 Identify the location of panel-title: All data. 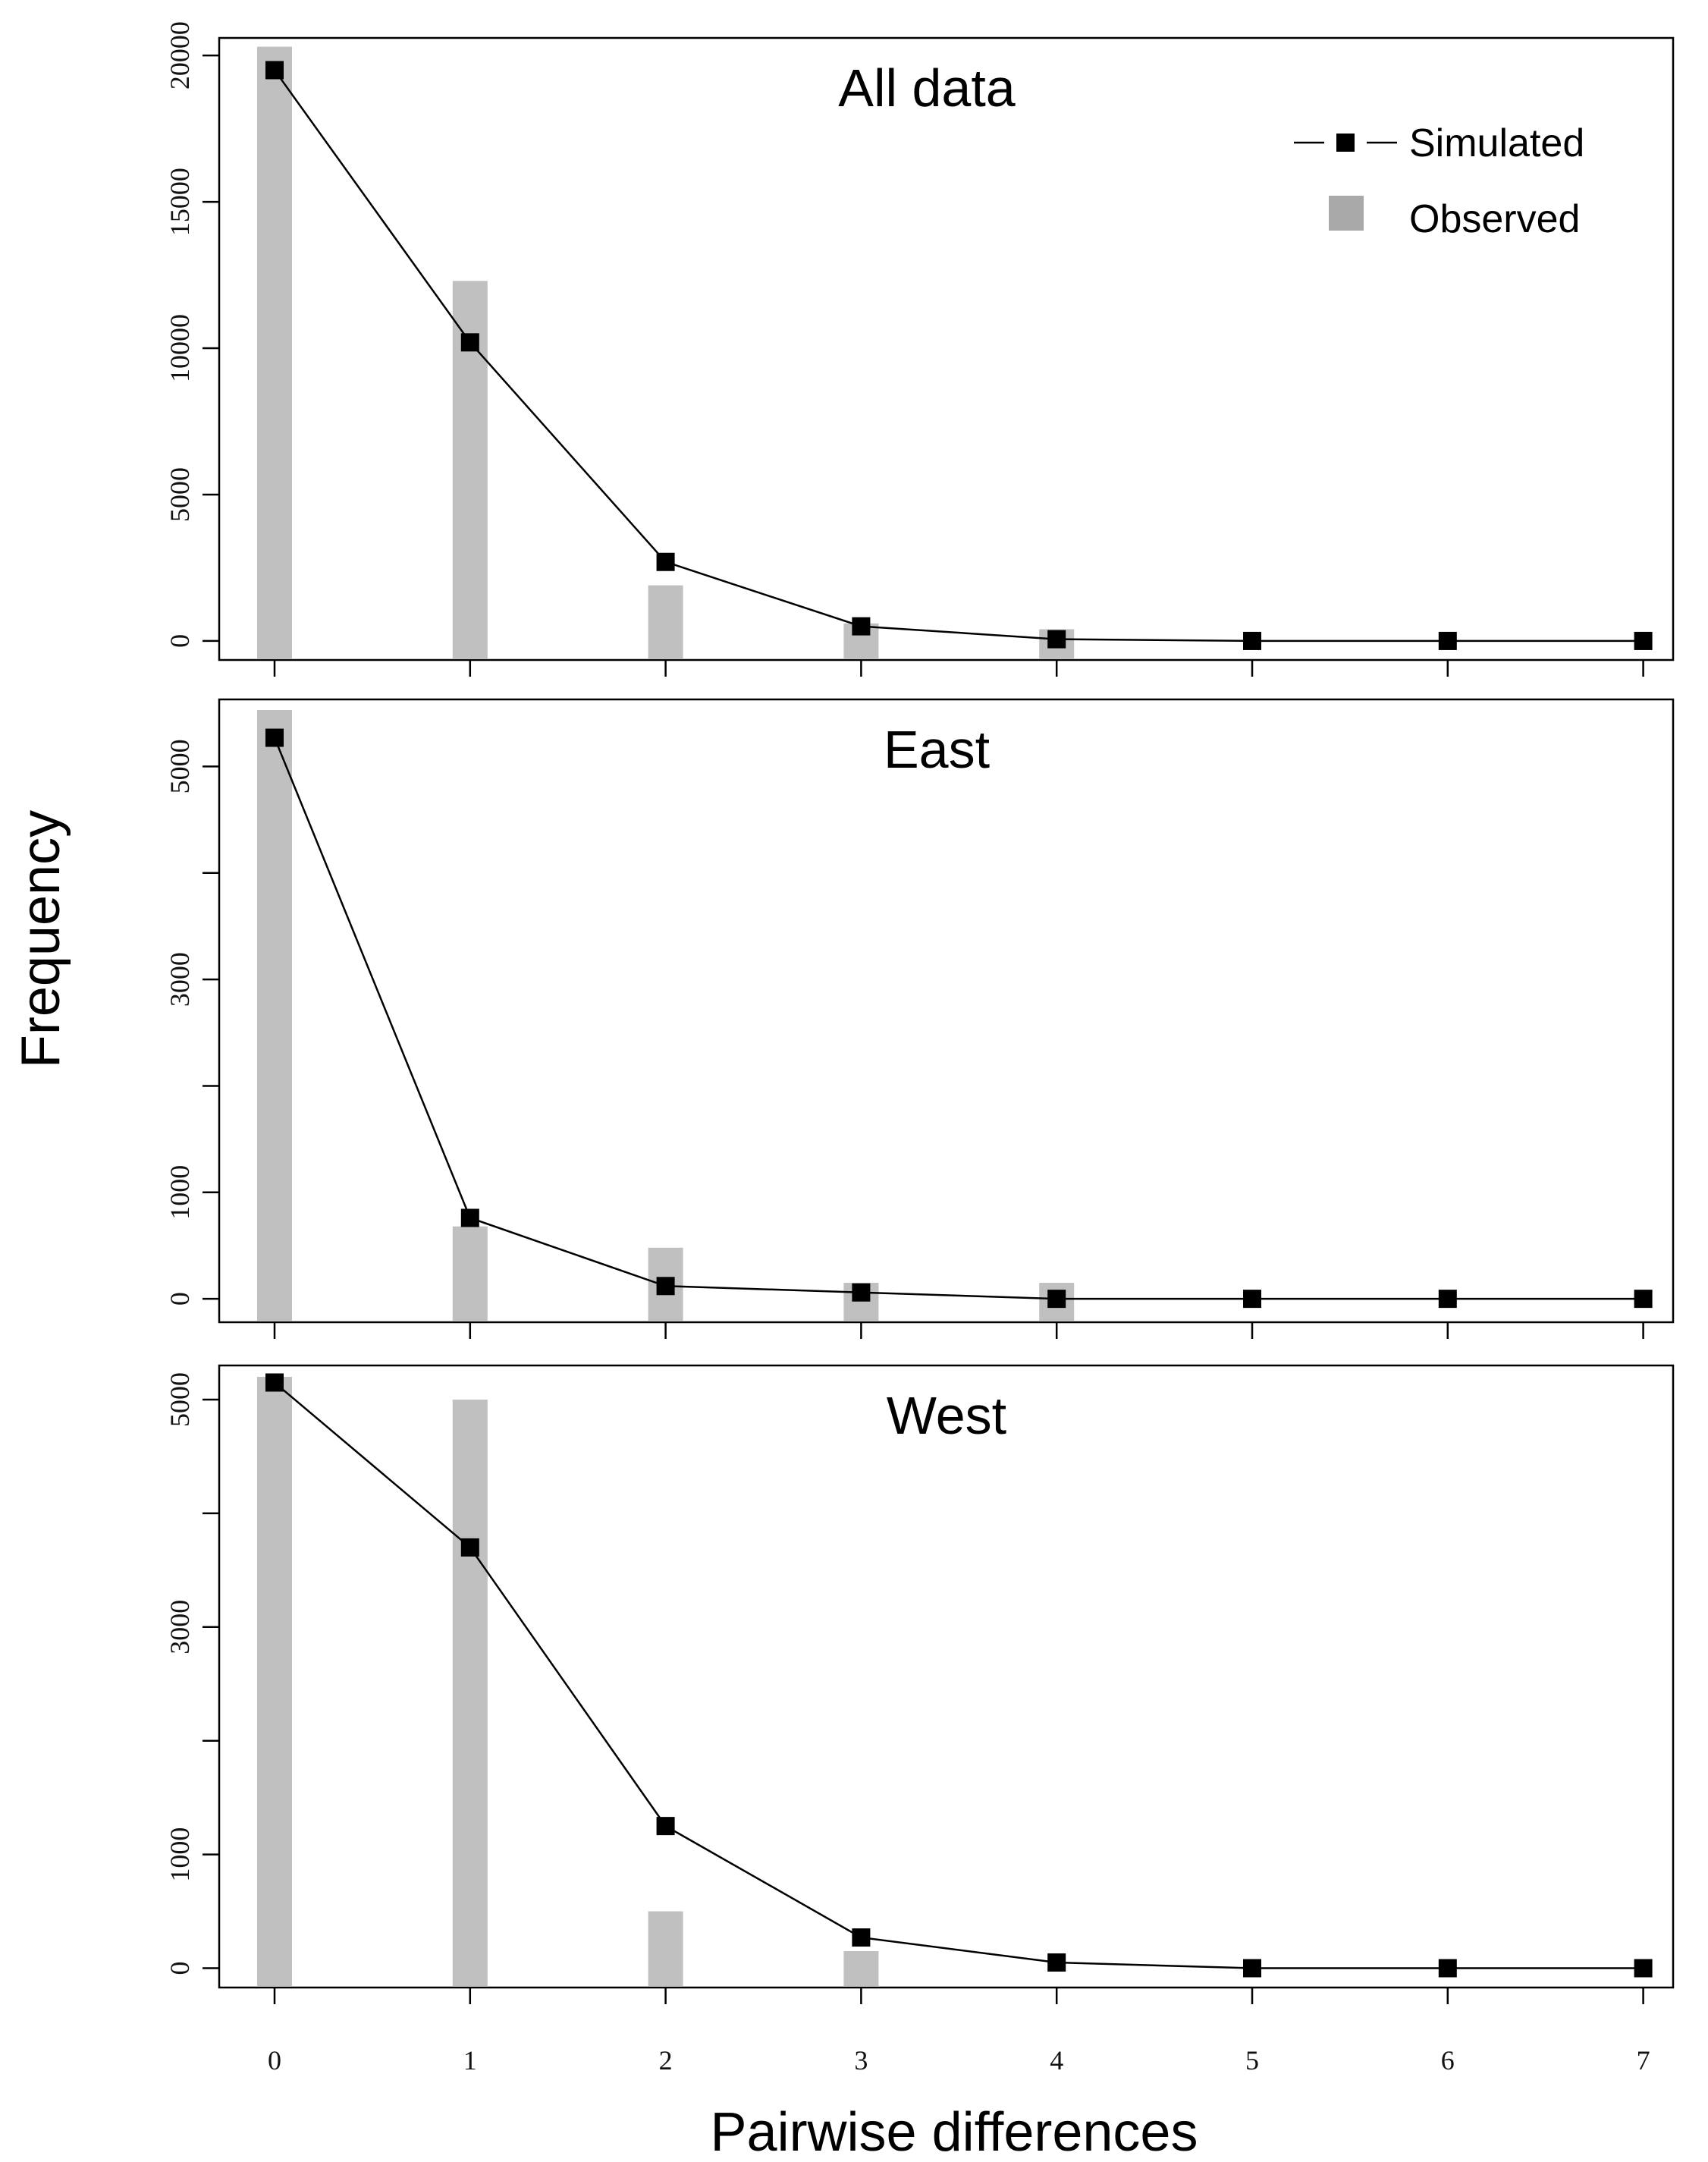
(927, 88).